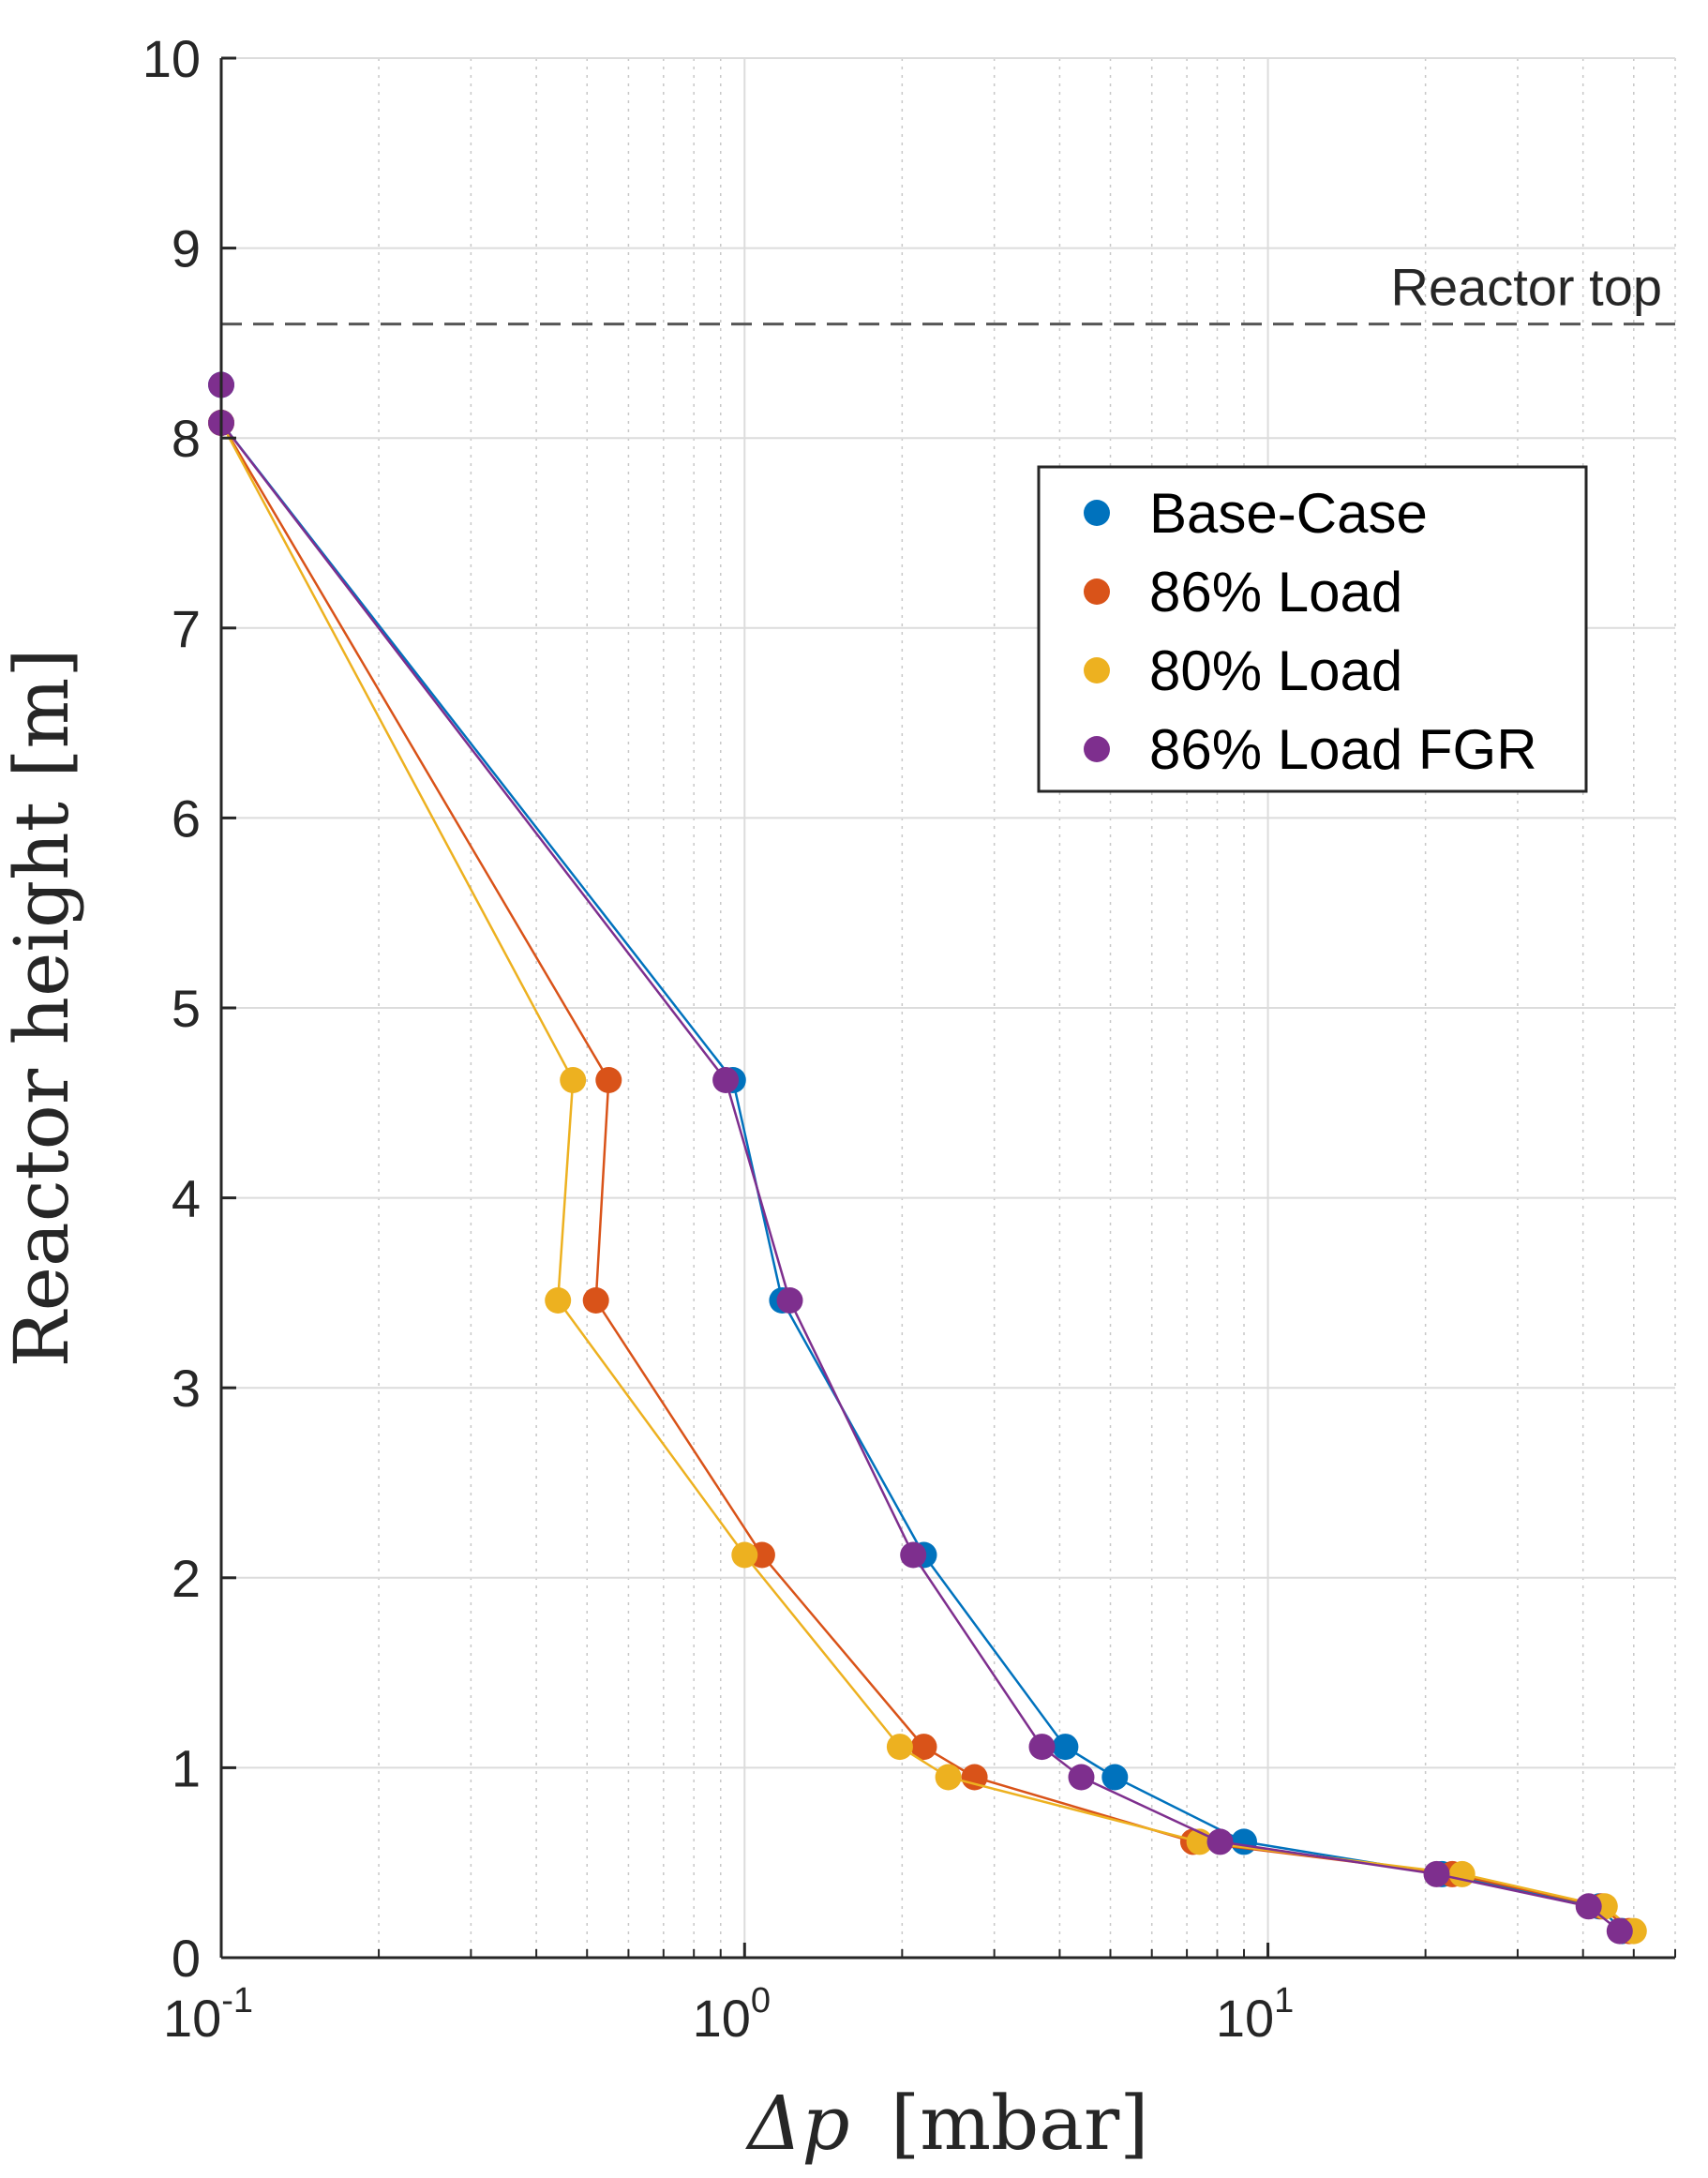 The image size is (1708, 2178). Describe the element at coordinates (1284, 2000) in the screenshot. I see `x-tick-exponent: 1` at that location.